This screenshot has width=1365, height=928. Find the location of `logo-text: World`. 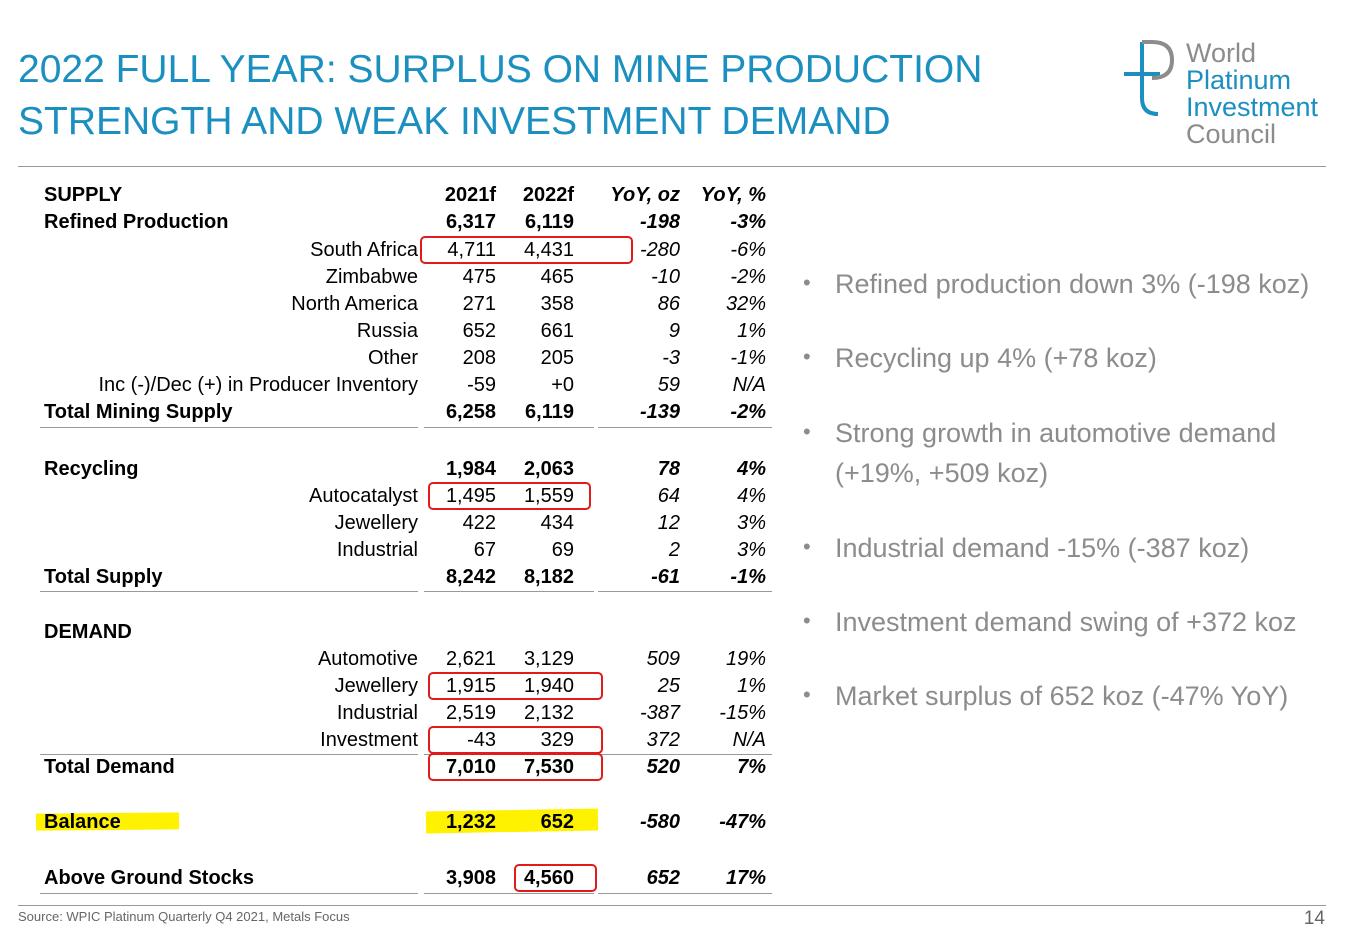

logo-text: World is located at coordinates (1221, 53).